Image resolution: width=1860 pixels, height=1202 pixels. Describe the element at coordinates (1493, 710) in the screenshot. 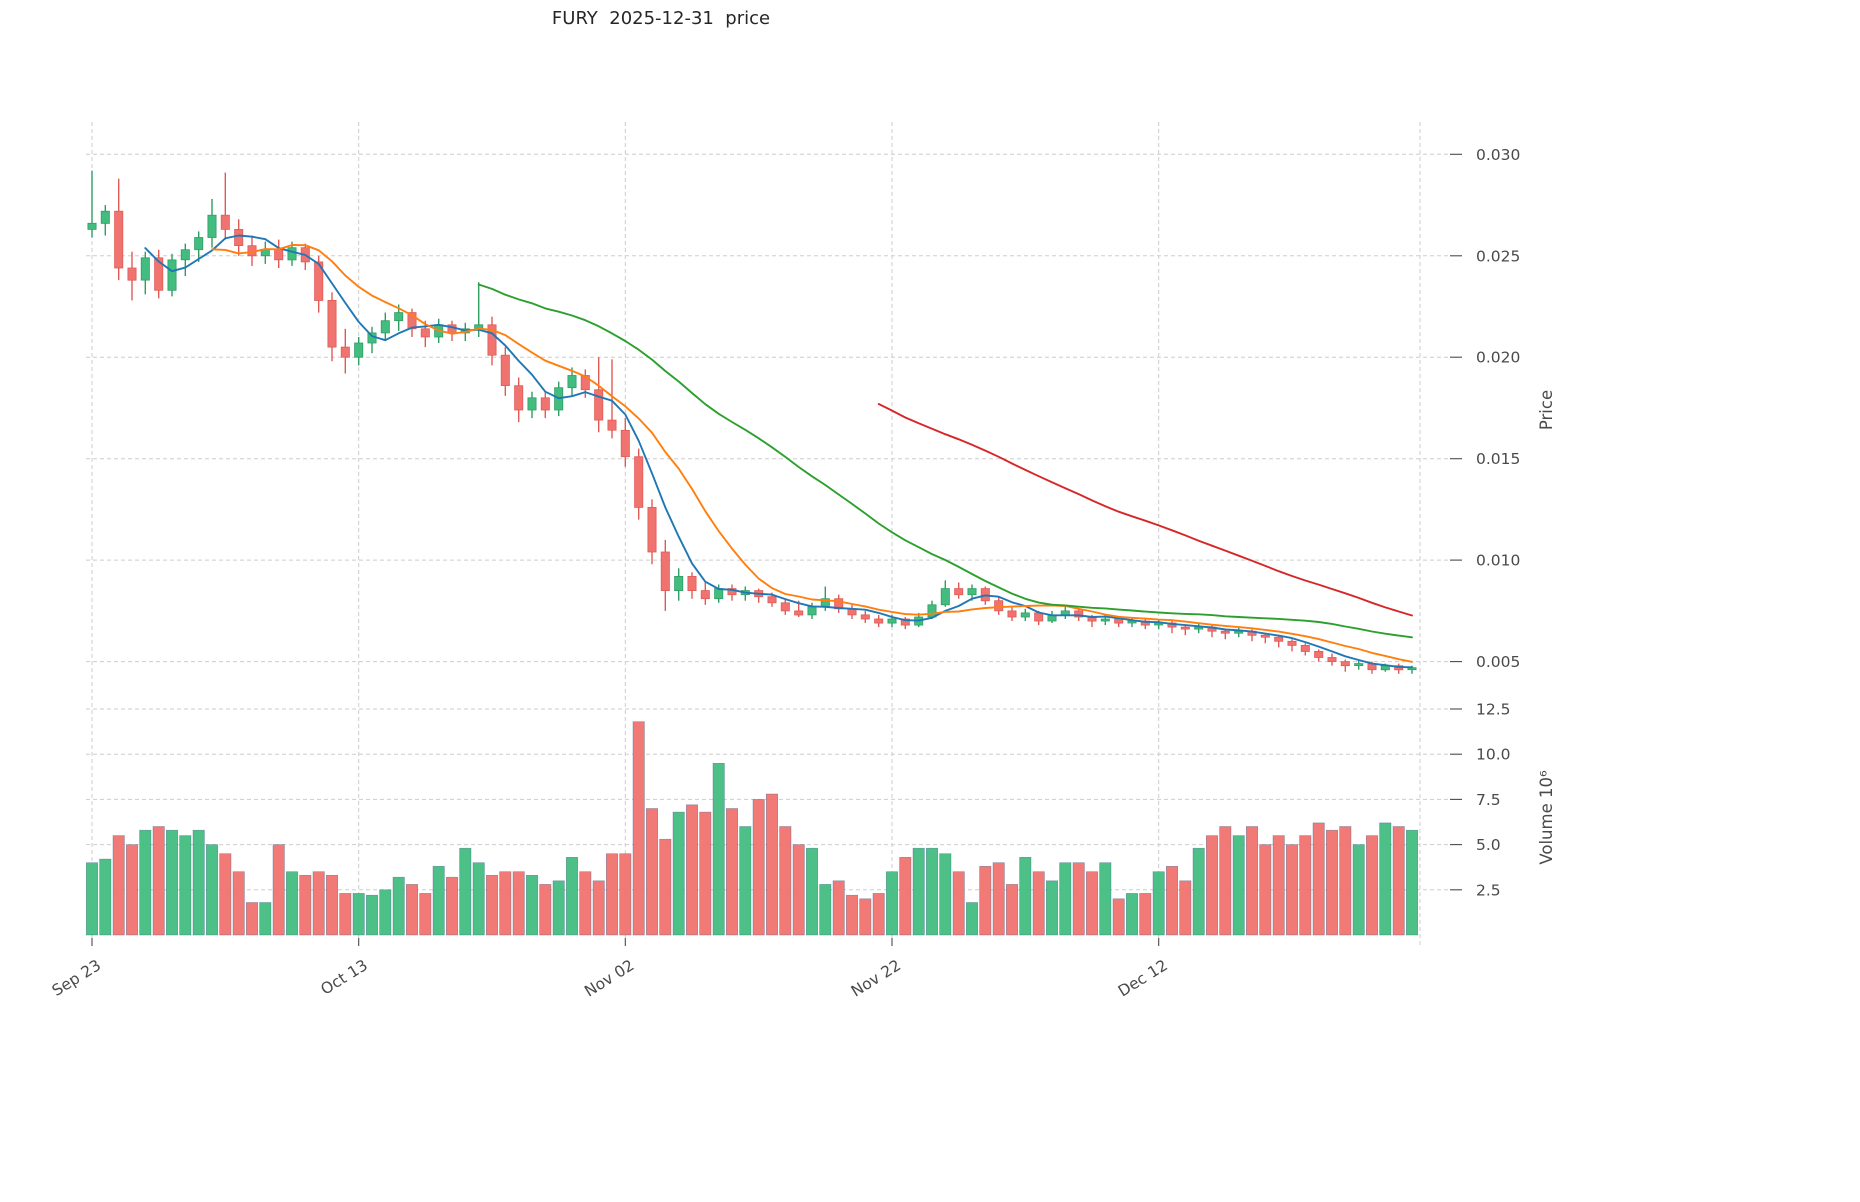

I see `volume-tick-label: 12.5` at that location.